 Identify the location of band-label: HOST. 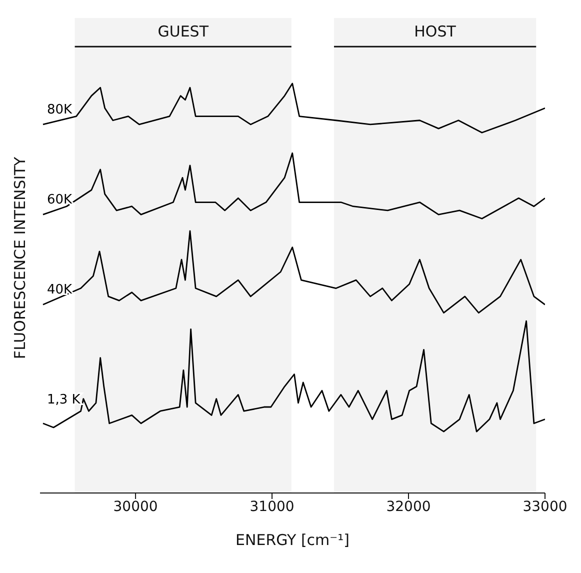
(435, 31).